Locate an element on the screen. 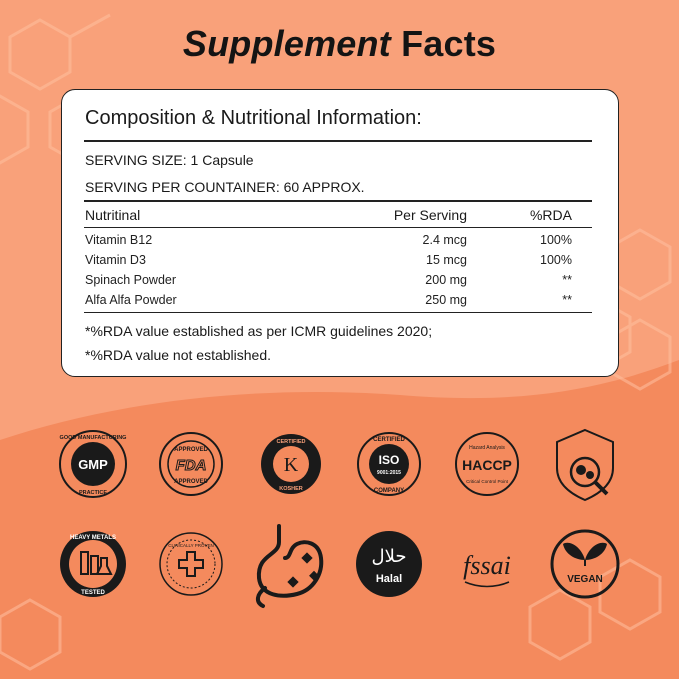  microscope-capsule-icon is located at coordinates (585, 465).